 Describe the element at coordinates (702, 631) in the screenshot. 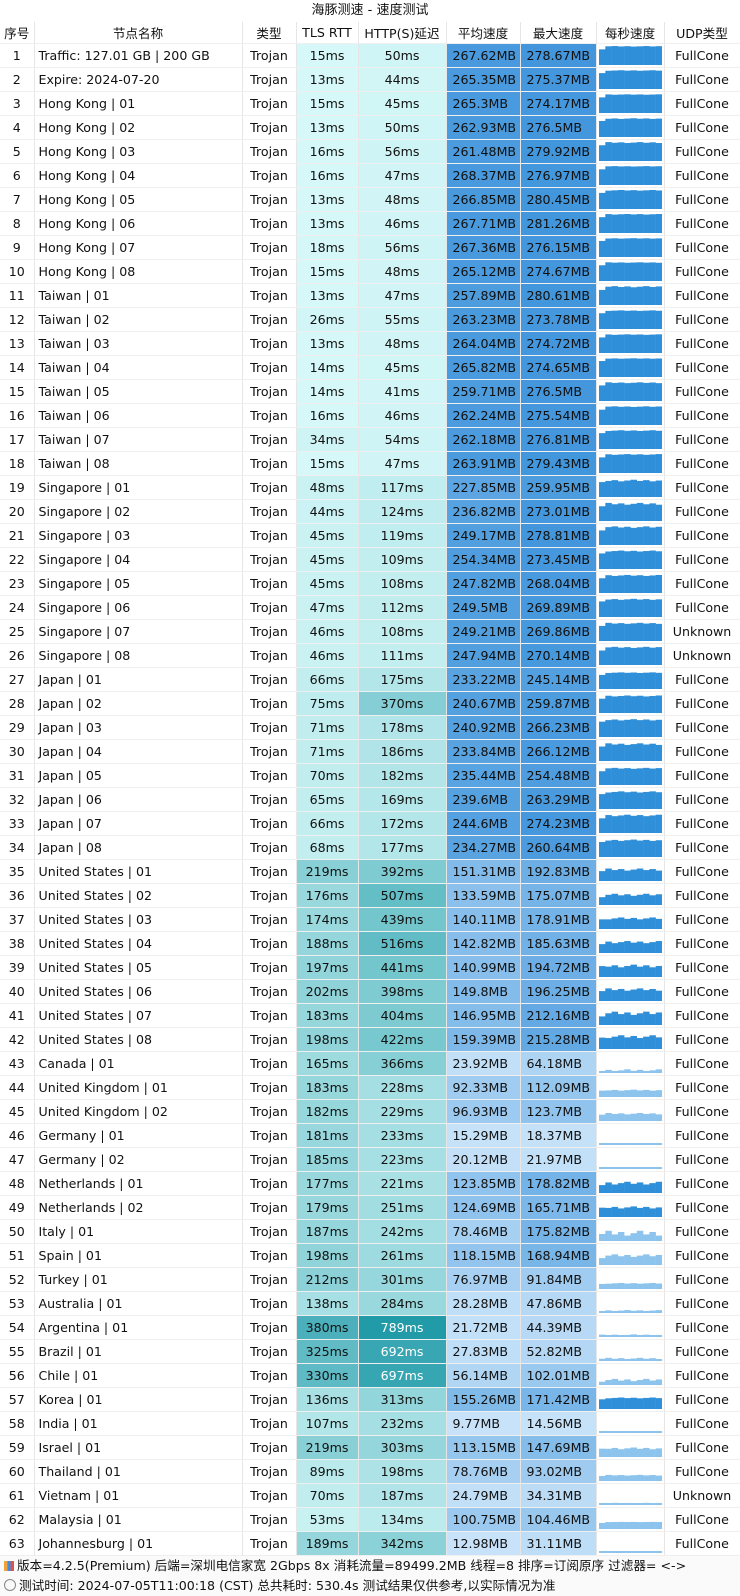

I see `cell-udp-type: Unknown` at that location.